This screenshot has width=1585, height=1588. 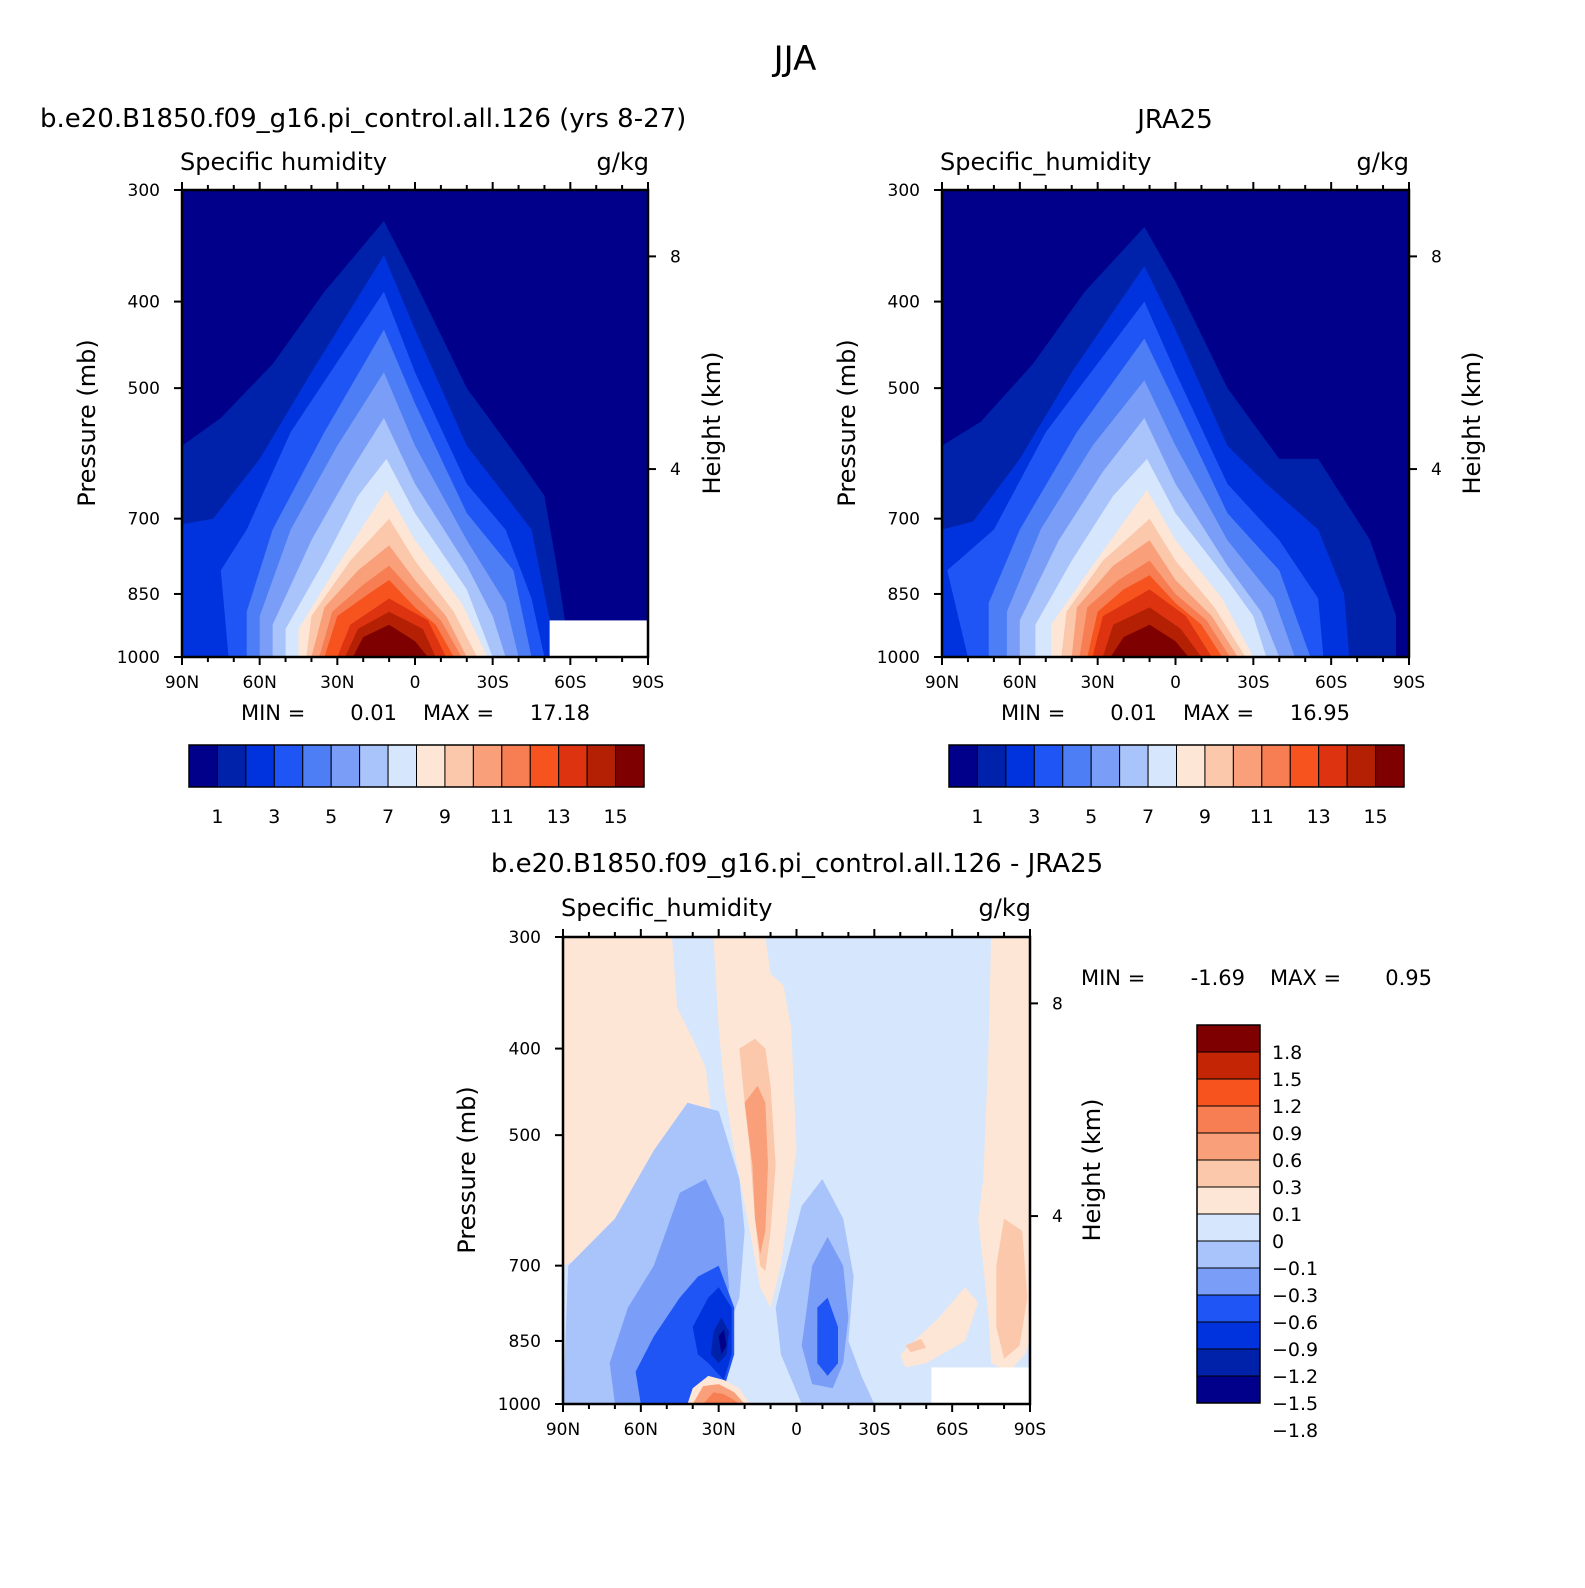 What do you see at coordinates (1295, 1323) in the screenshot?
I see `colorbar-label: −0.6` at bounding box center [1295, 1323].